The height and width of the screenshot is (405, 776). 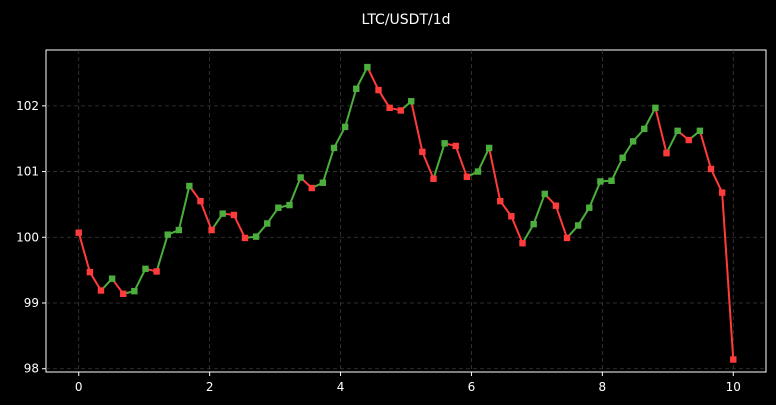 I want to click on chart-title: LTC/USDT/1d, so click(x=405, y=20).